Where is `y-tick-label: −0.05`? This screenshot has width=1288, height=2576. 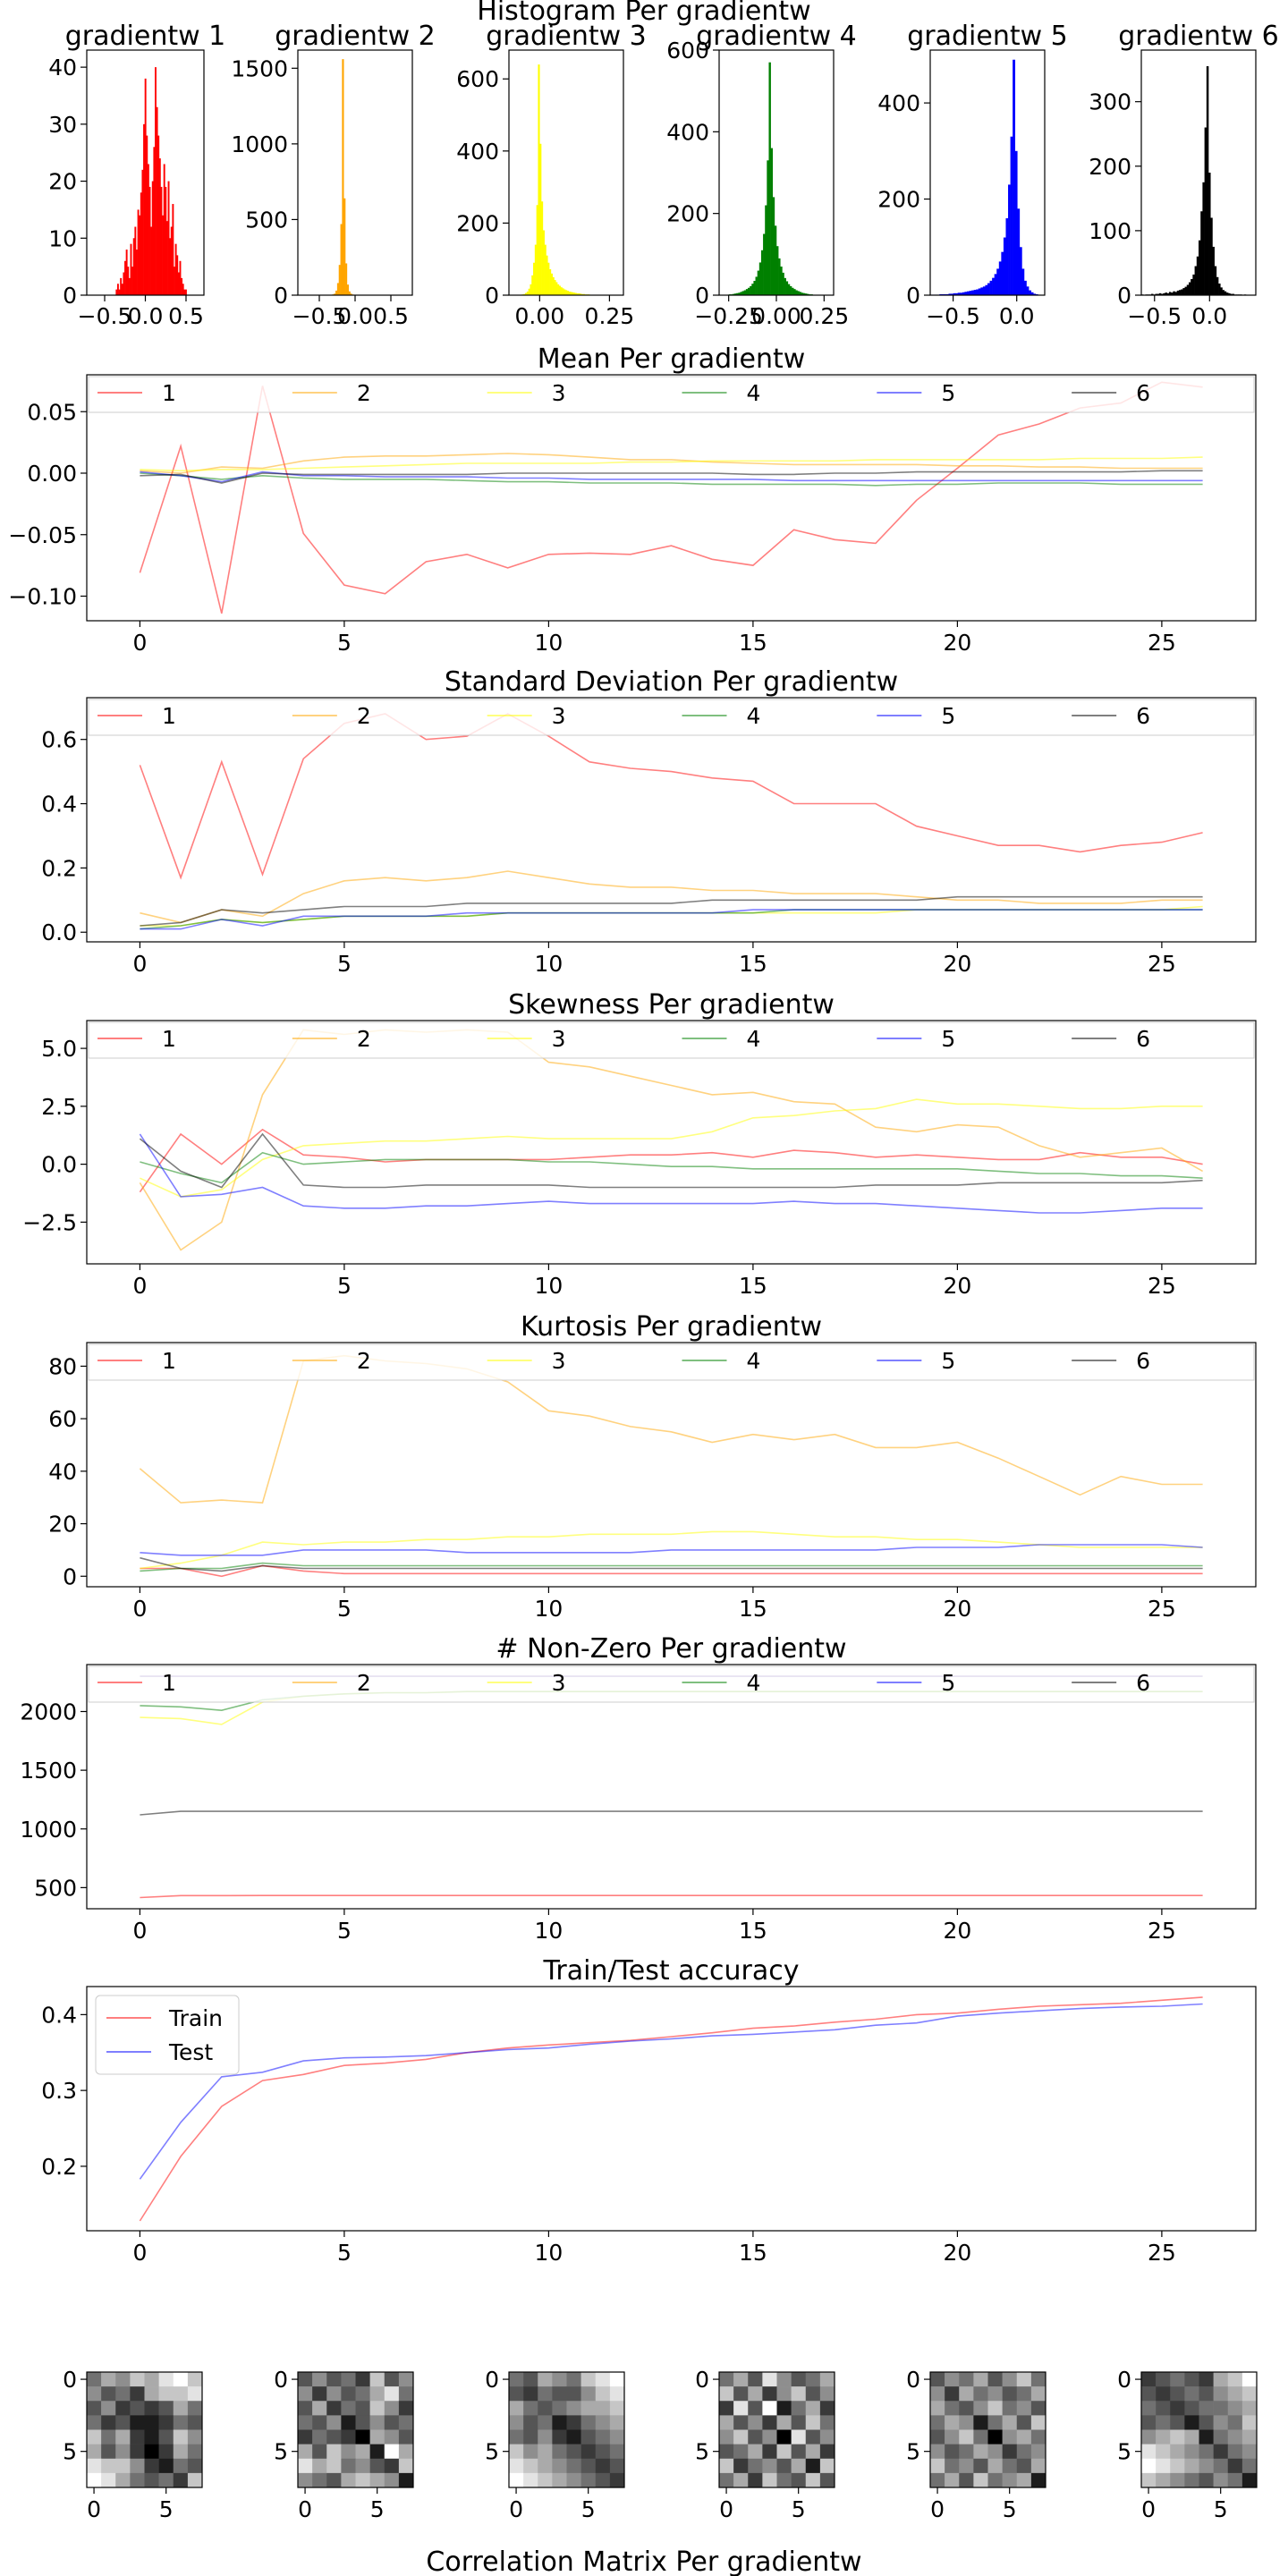
y-tick-label: −0.05 is located at coordinates (42, 535).